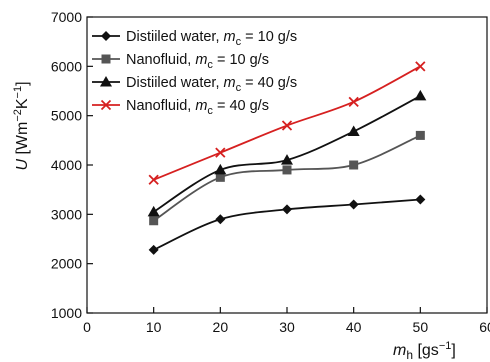 The image size is (490, 362). I want to click on legend-item-2: Nanofluid, mc = 10 g/s, so click(180, 61).